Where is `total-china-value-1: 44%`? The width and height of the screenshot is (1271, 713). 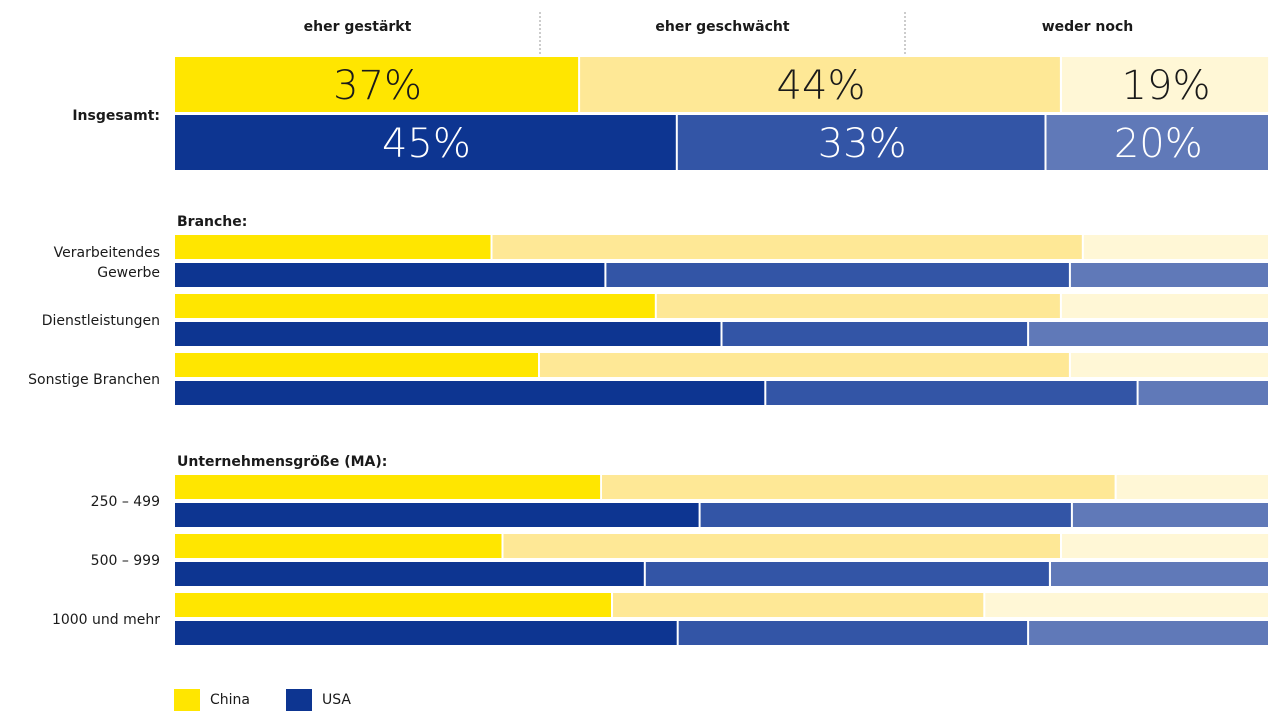 total-china-value-1: 44% is located at coordinates (821, 86).